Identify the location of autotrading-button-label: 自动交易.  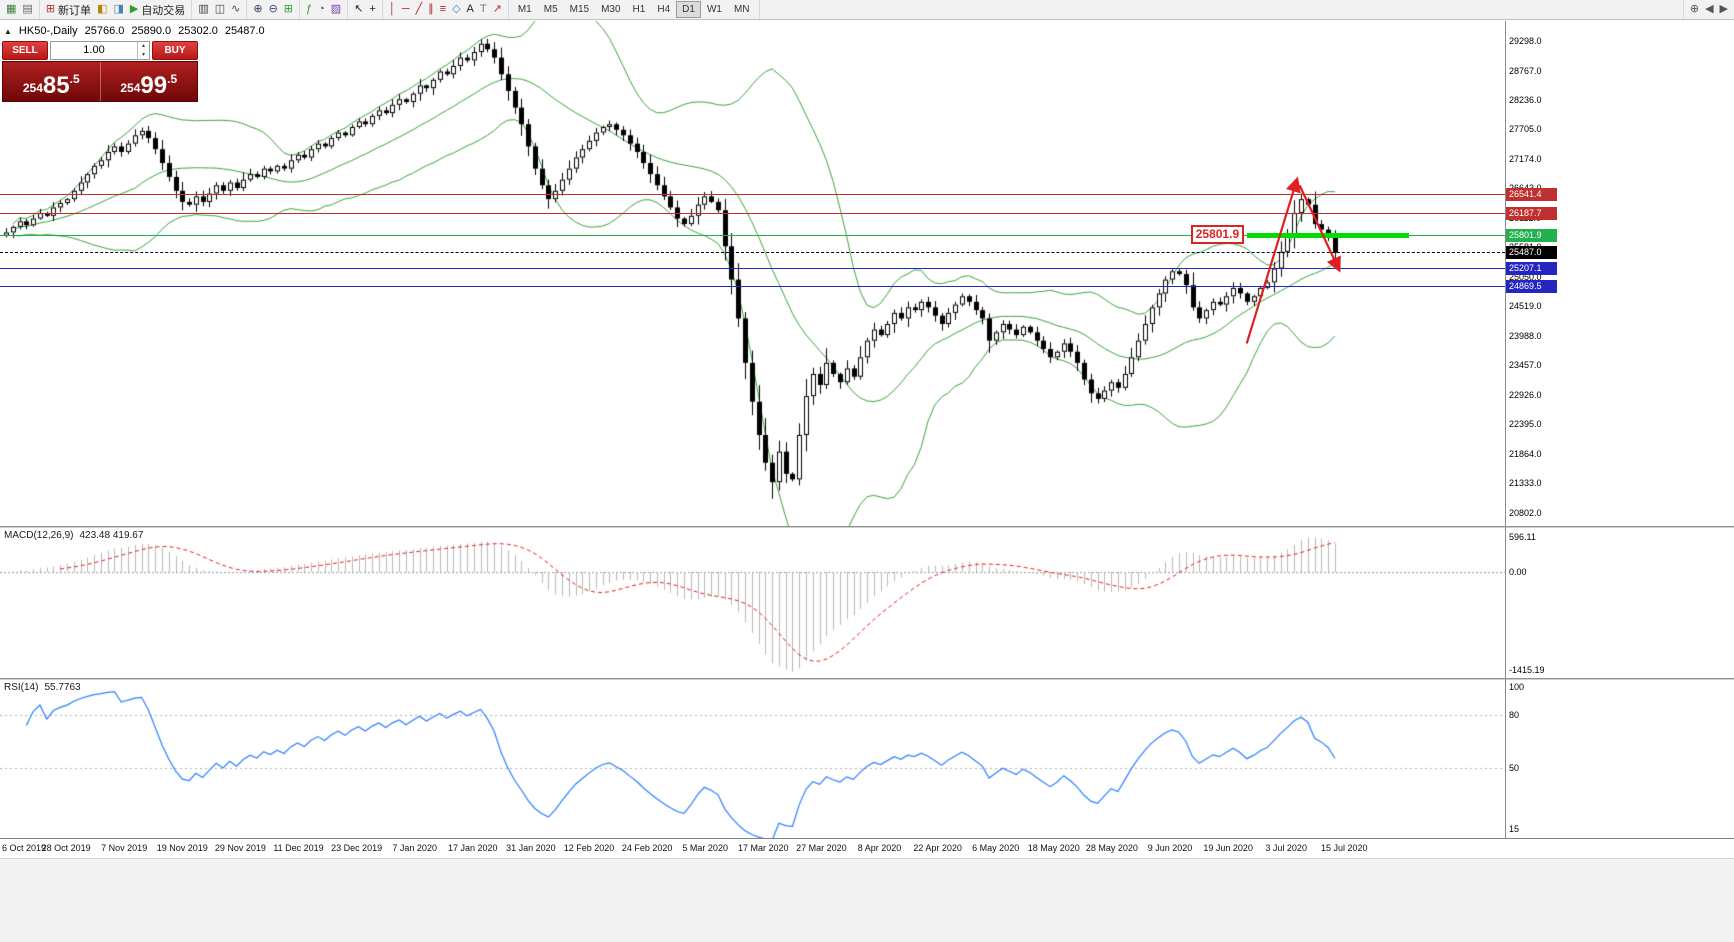
(163, 10).